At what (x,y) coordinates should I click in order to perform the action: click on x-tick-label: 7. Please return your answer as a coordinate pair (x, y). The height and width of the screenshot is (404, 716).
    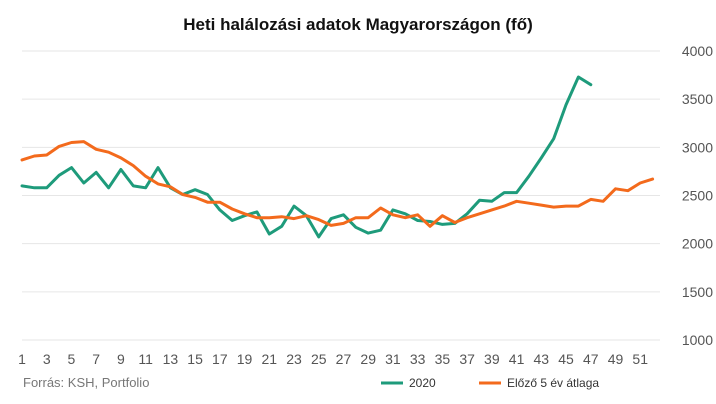
    Looking at the image, I should click on (96, 359).